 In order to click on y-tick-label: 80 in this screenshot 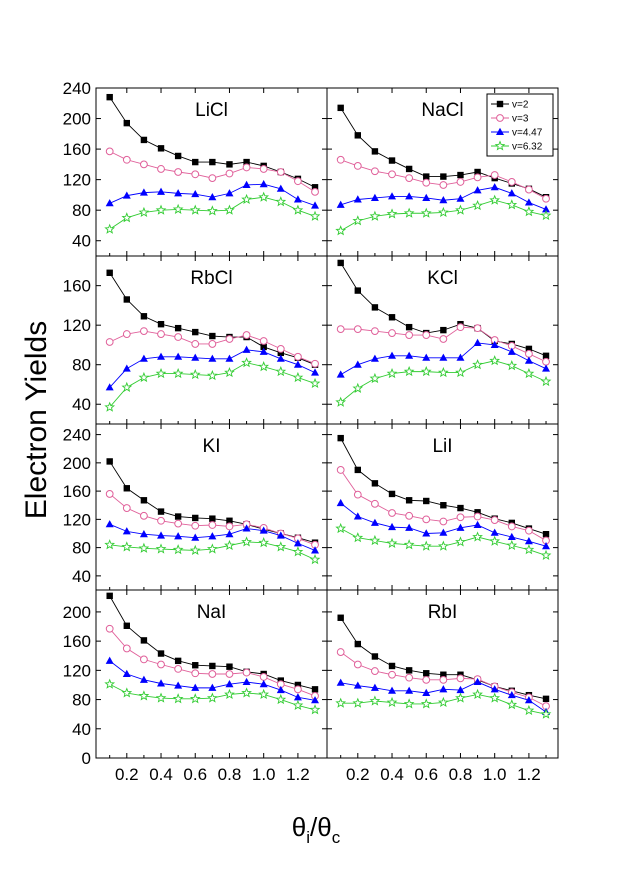, I will do `click(81, 365)`.